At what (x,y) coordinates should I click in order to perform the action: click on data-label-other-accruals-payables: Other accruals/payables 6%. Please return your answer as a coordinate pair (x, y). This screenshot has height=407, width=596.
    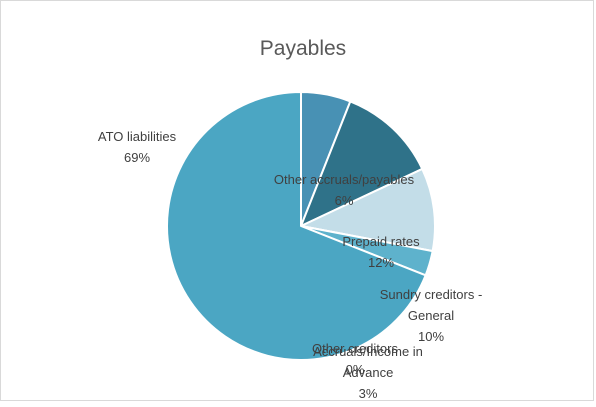
    Looking at the image, I should click on (344, 190).